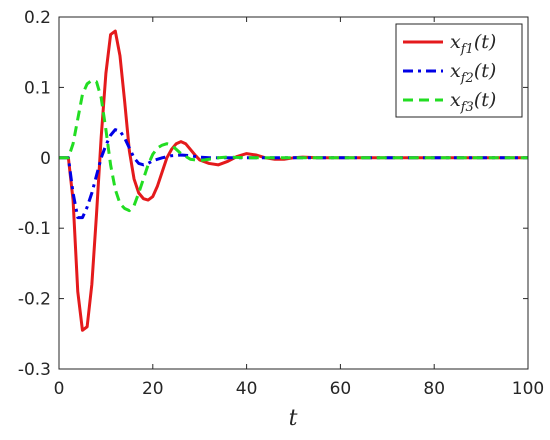 Image resolution: width=550 pixels, height=440 pixels. Describe the element at coordinates (528, 389) in the screenshot. I see `x-tick-label: 100` at that location.